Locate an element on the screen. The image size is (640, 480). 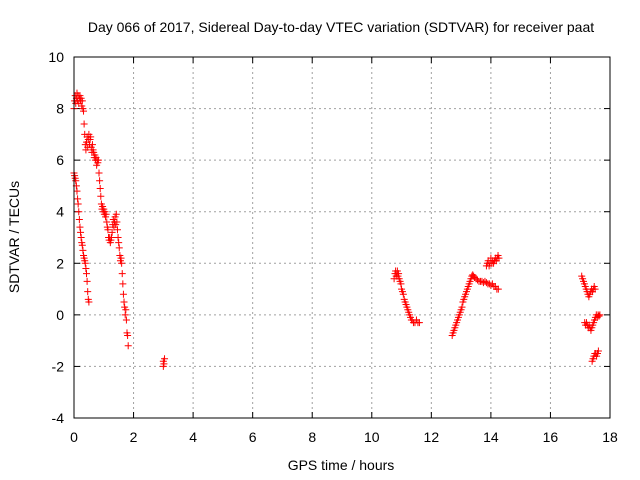
x-tick-label: 14 is located at coordinates (491, 437).